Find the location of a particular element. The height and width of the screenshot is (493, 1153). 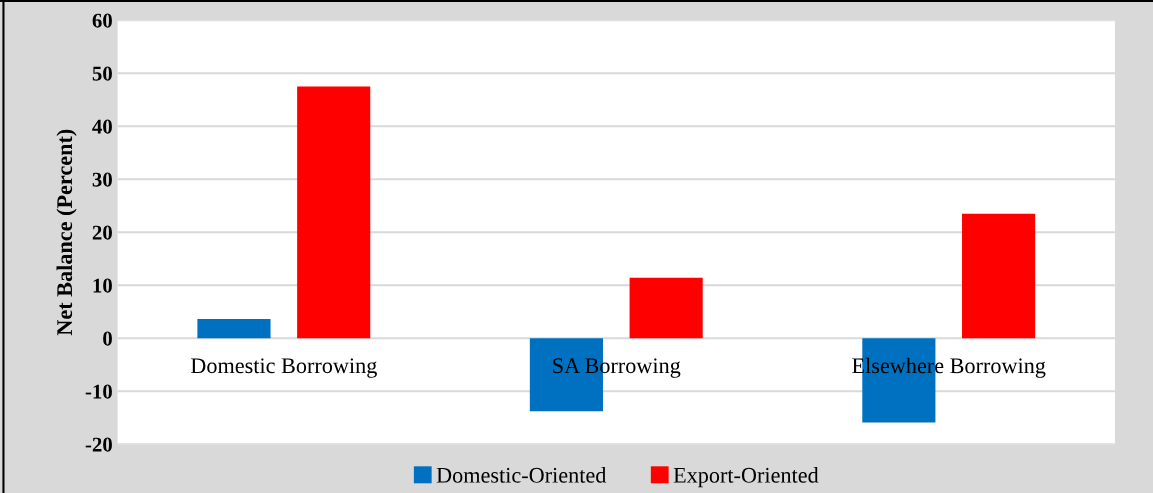

legend-label: Export-Oriented is located at coordinates (746, 477).